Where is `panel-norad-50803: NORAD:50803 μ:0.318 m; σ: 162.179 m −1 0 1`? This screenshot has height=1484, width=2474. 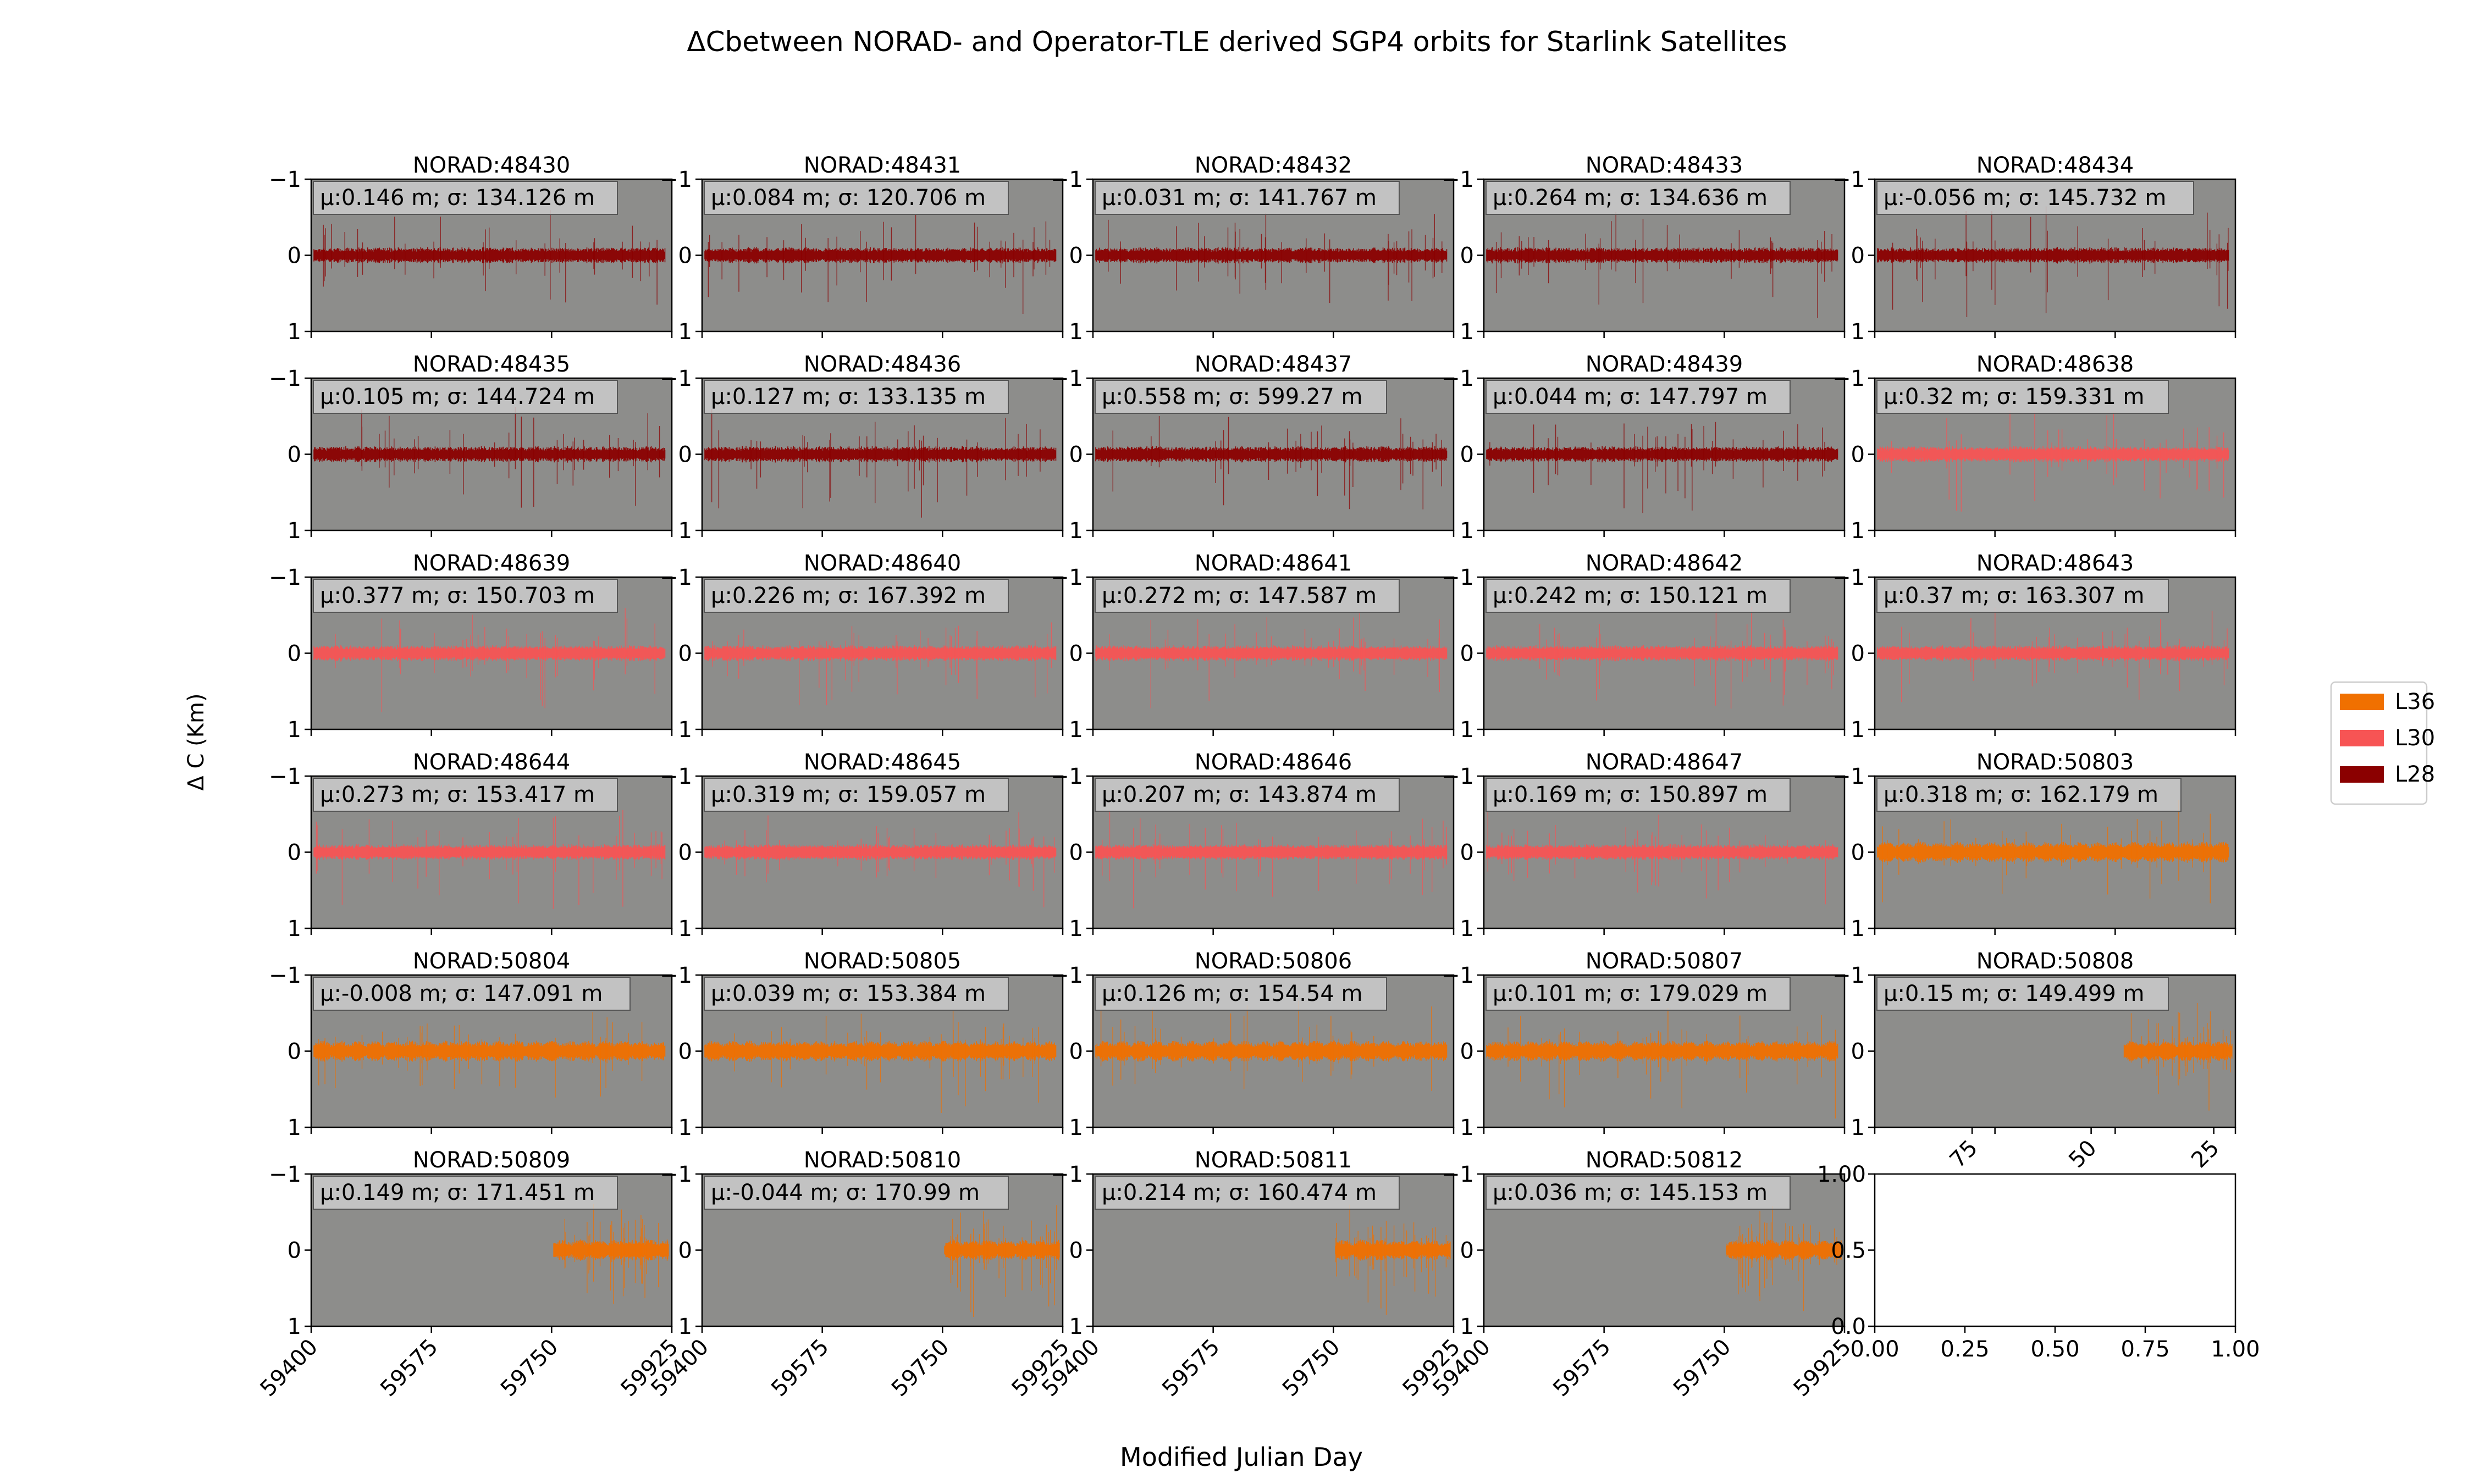
panel-norad-50803: NORAD:50803 μ:0.318 m; σ: 162.179 m −1 0 1 is located at coordinates (2034, 846).